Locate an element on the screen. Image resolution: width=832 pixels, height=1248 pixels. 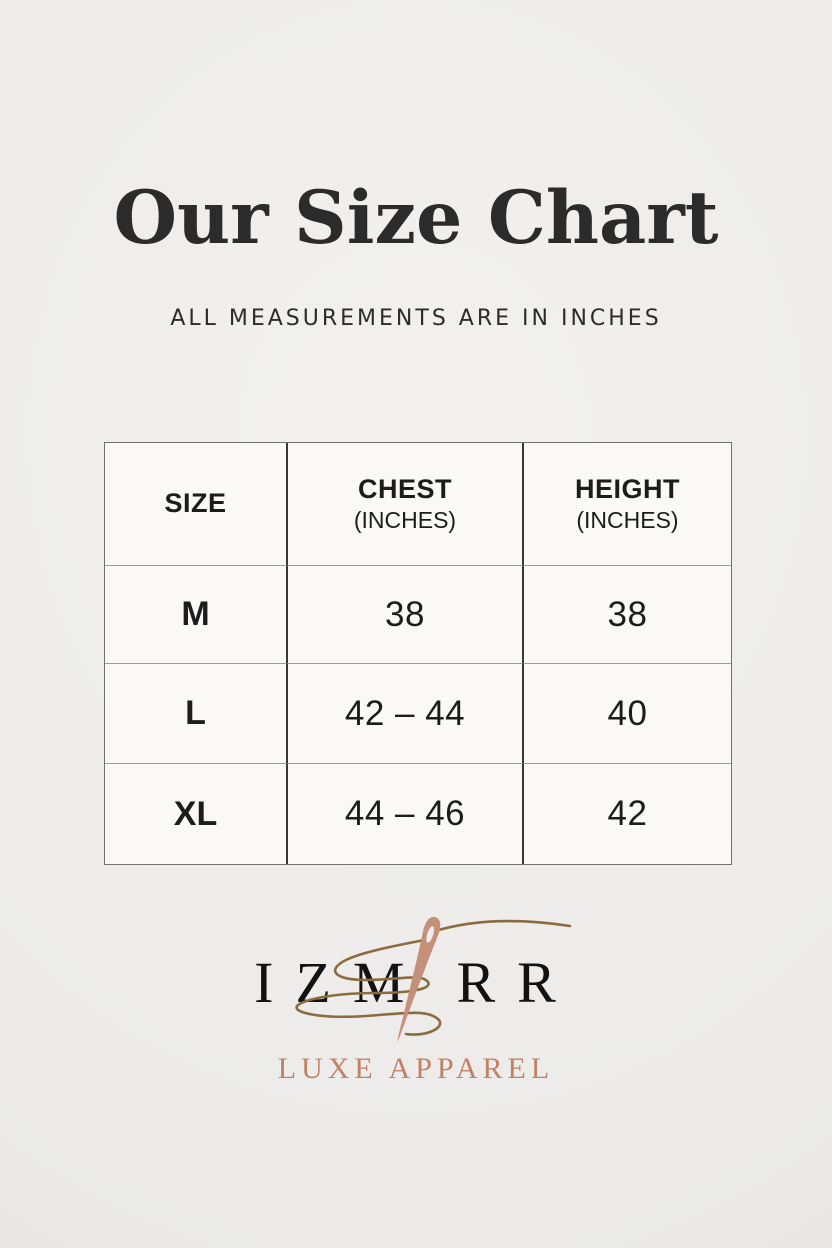
header-label: CHEST is located at coordinates (404, 489).